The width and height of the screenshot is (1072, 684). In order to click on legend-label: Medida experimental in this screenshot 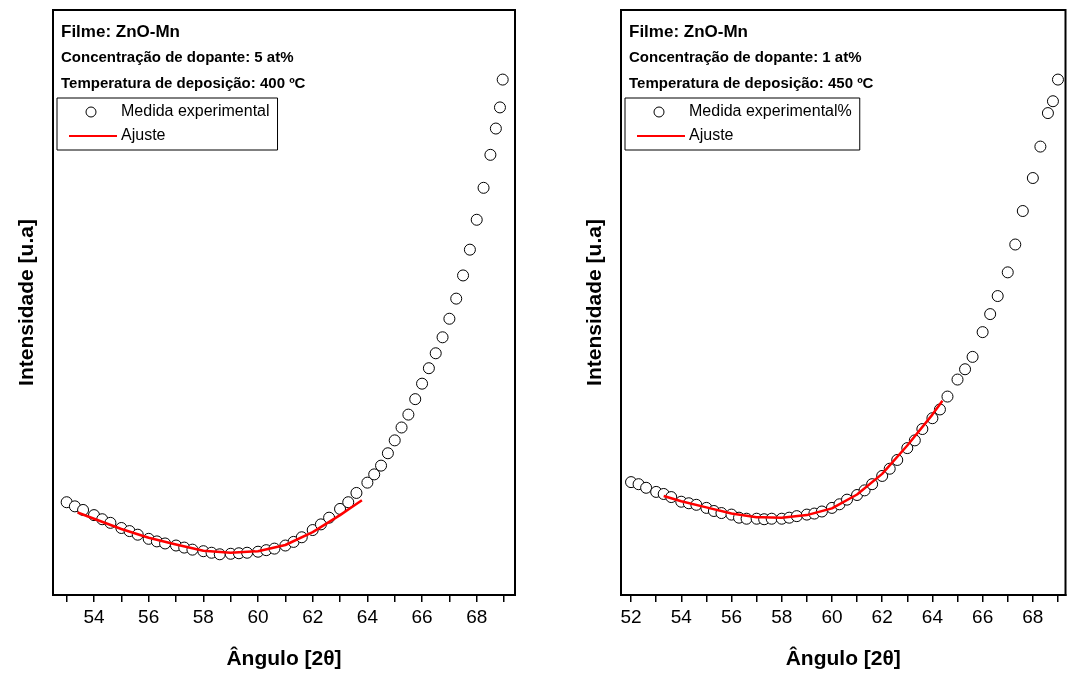, I will do `click(195, 111)`.